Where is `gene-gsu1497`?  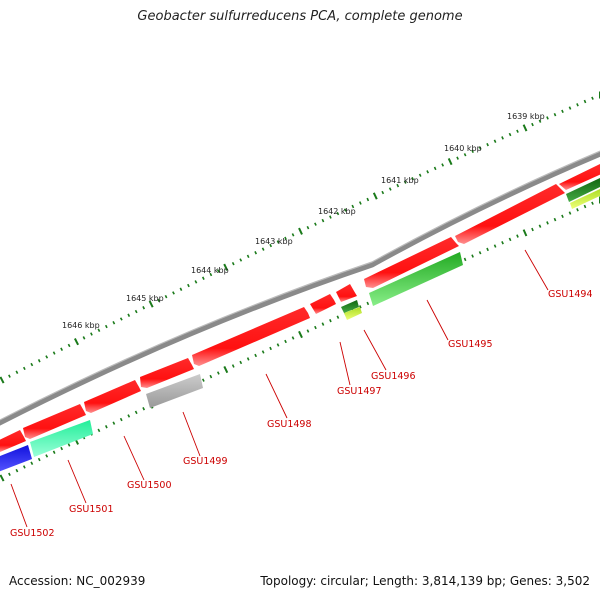
gene-gsu1497 is located at coordinates (346, 293).